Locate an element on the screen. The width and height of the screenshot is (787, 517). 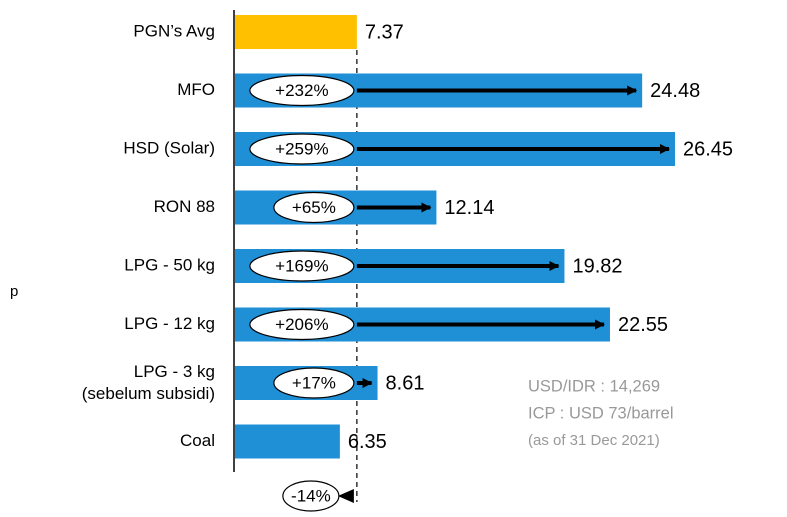
change-label: +206% is located at coordinates (301, 324).